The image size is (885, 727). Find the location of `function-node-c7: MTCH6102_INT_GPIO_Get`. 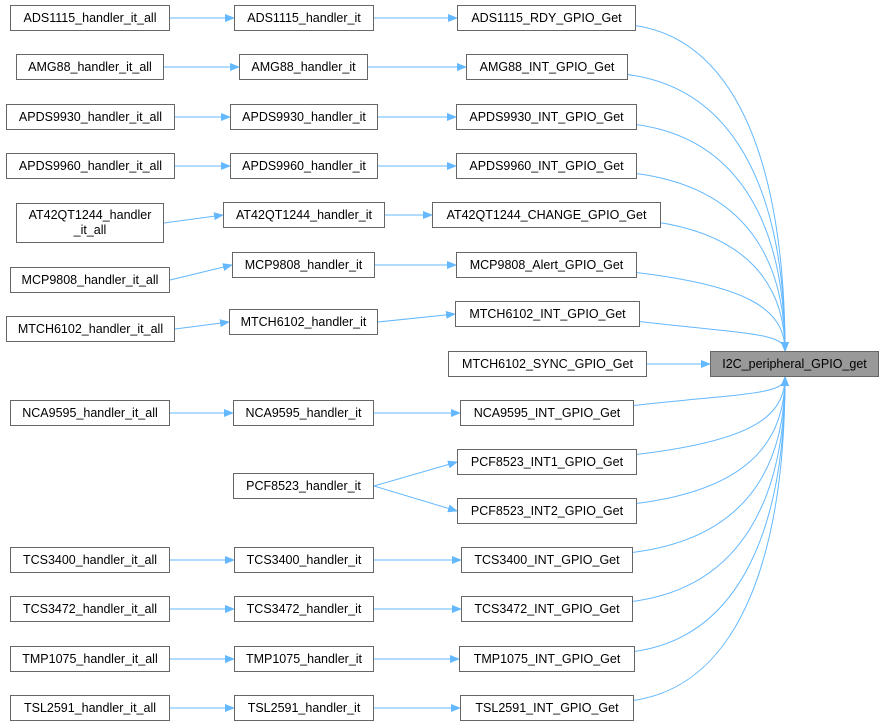

function-node-c7: MTCH6102_INT_GPIO_Get is located at coordinates (547, 314).